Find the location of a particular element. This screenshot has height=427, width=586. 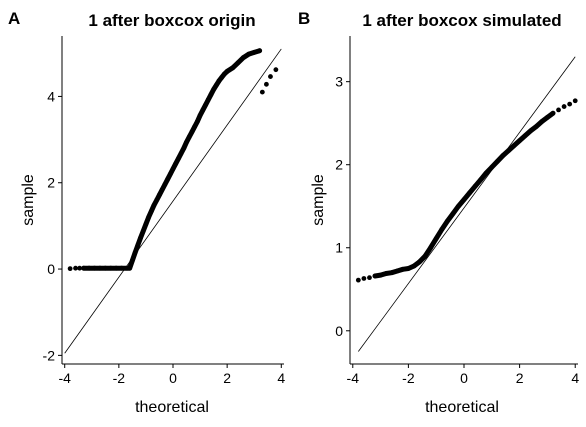

panel-a-x-tick-label: 2 is located at coordinates (227, 378).